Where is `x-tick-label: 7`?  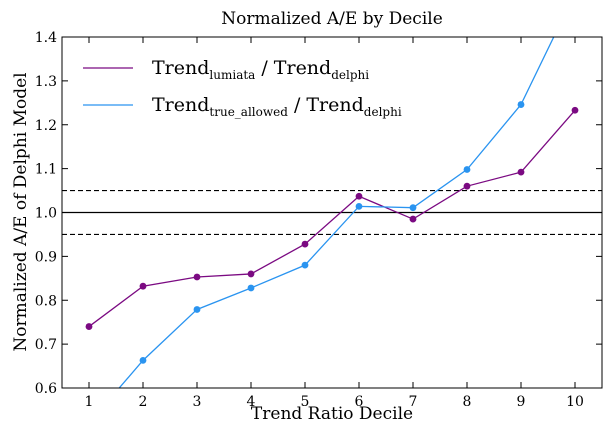 x-tick-label: 7 is located at coordinates (413, 402).